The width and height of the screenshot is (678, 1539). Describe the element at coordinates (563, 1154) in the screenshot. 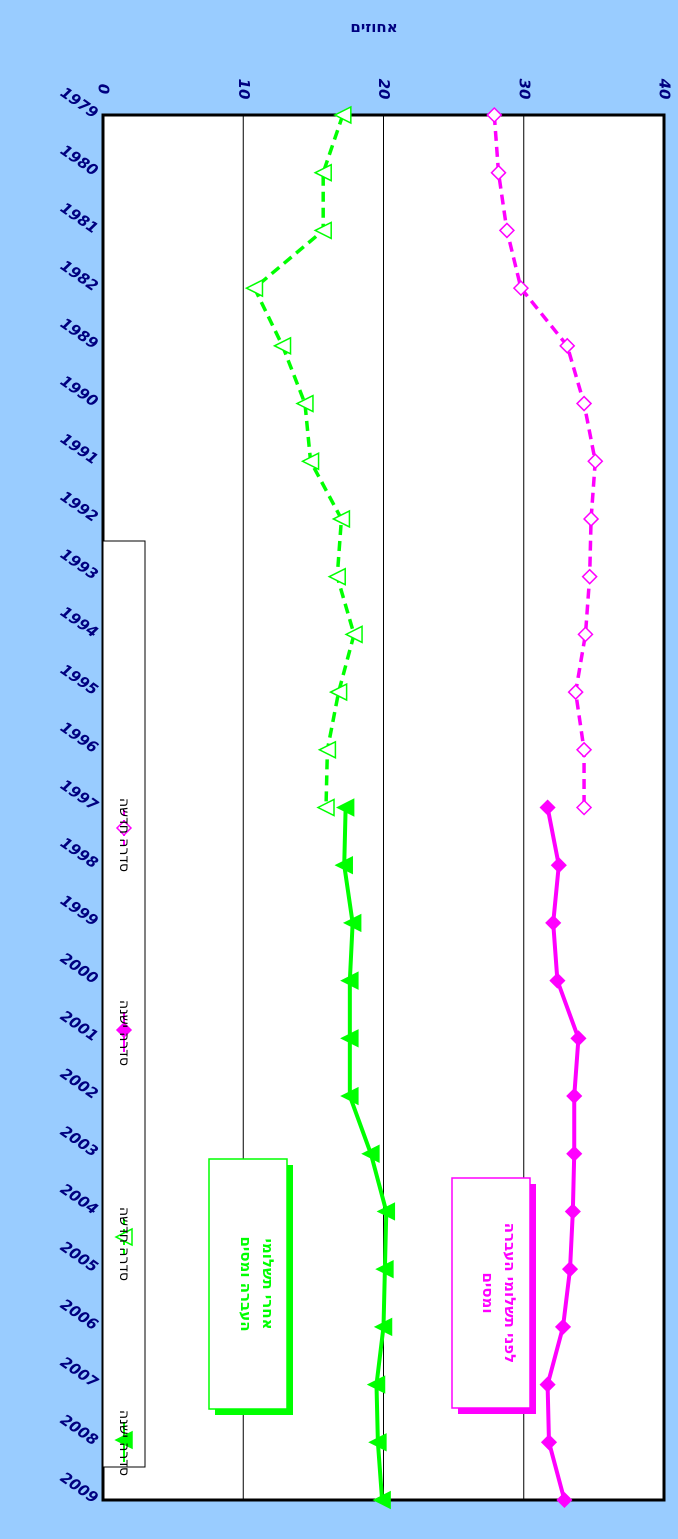

I see `series-before-new` at that location.